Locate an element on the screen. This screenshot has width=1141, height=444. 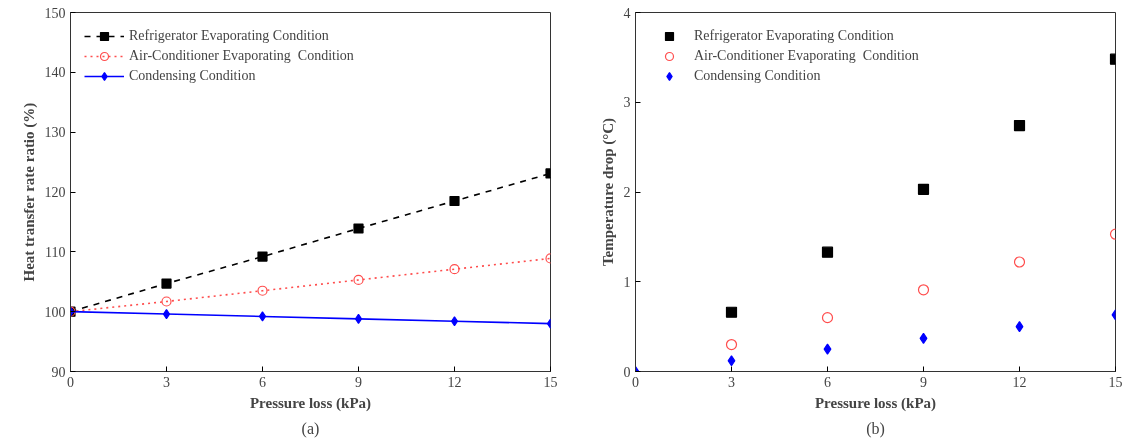
y-tick-label: 110 is located at coordinates (55, 252).